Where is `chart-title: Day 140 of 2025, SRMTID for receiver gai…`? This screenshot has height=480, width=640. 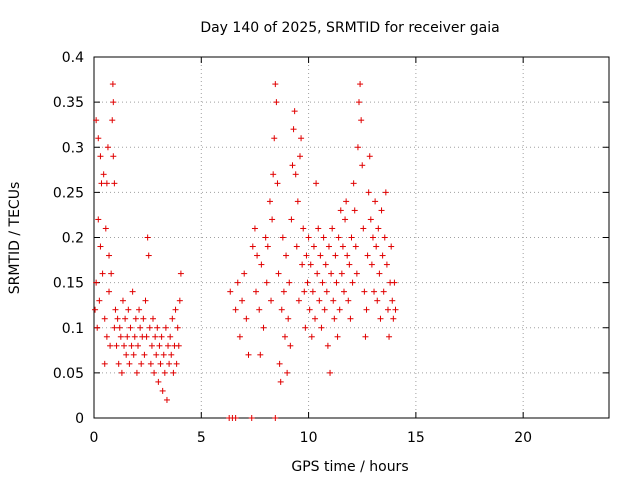
chart-title: Day 140 of 2025, SRMTID for receiver gai… is located at coordinates (349, 28).